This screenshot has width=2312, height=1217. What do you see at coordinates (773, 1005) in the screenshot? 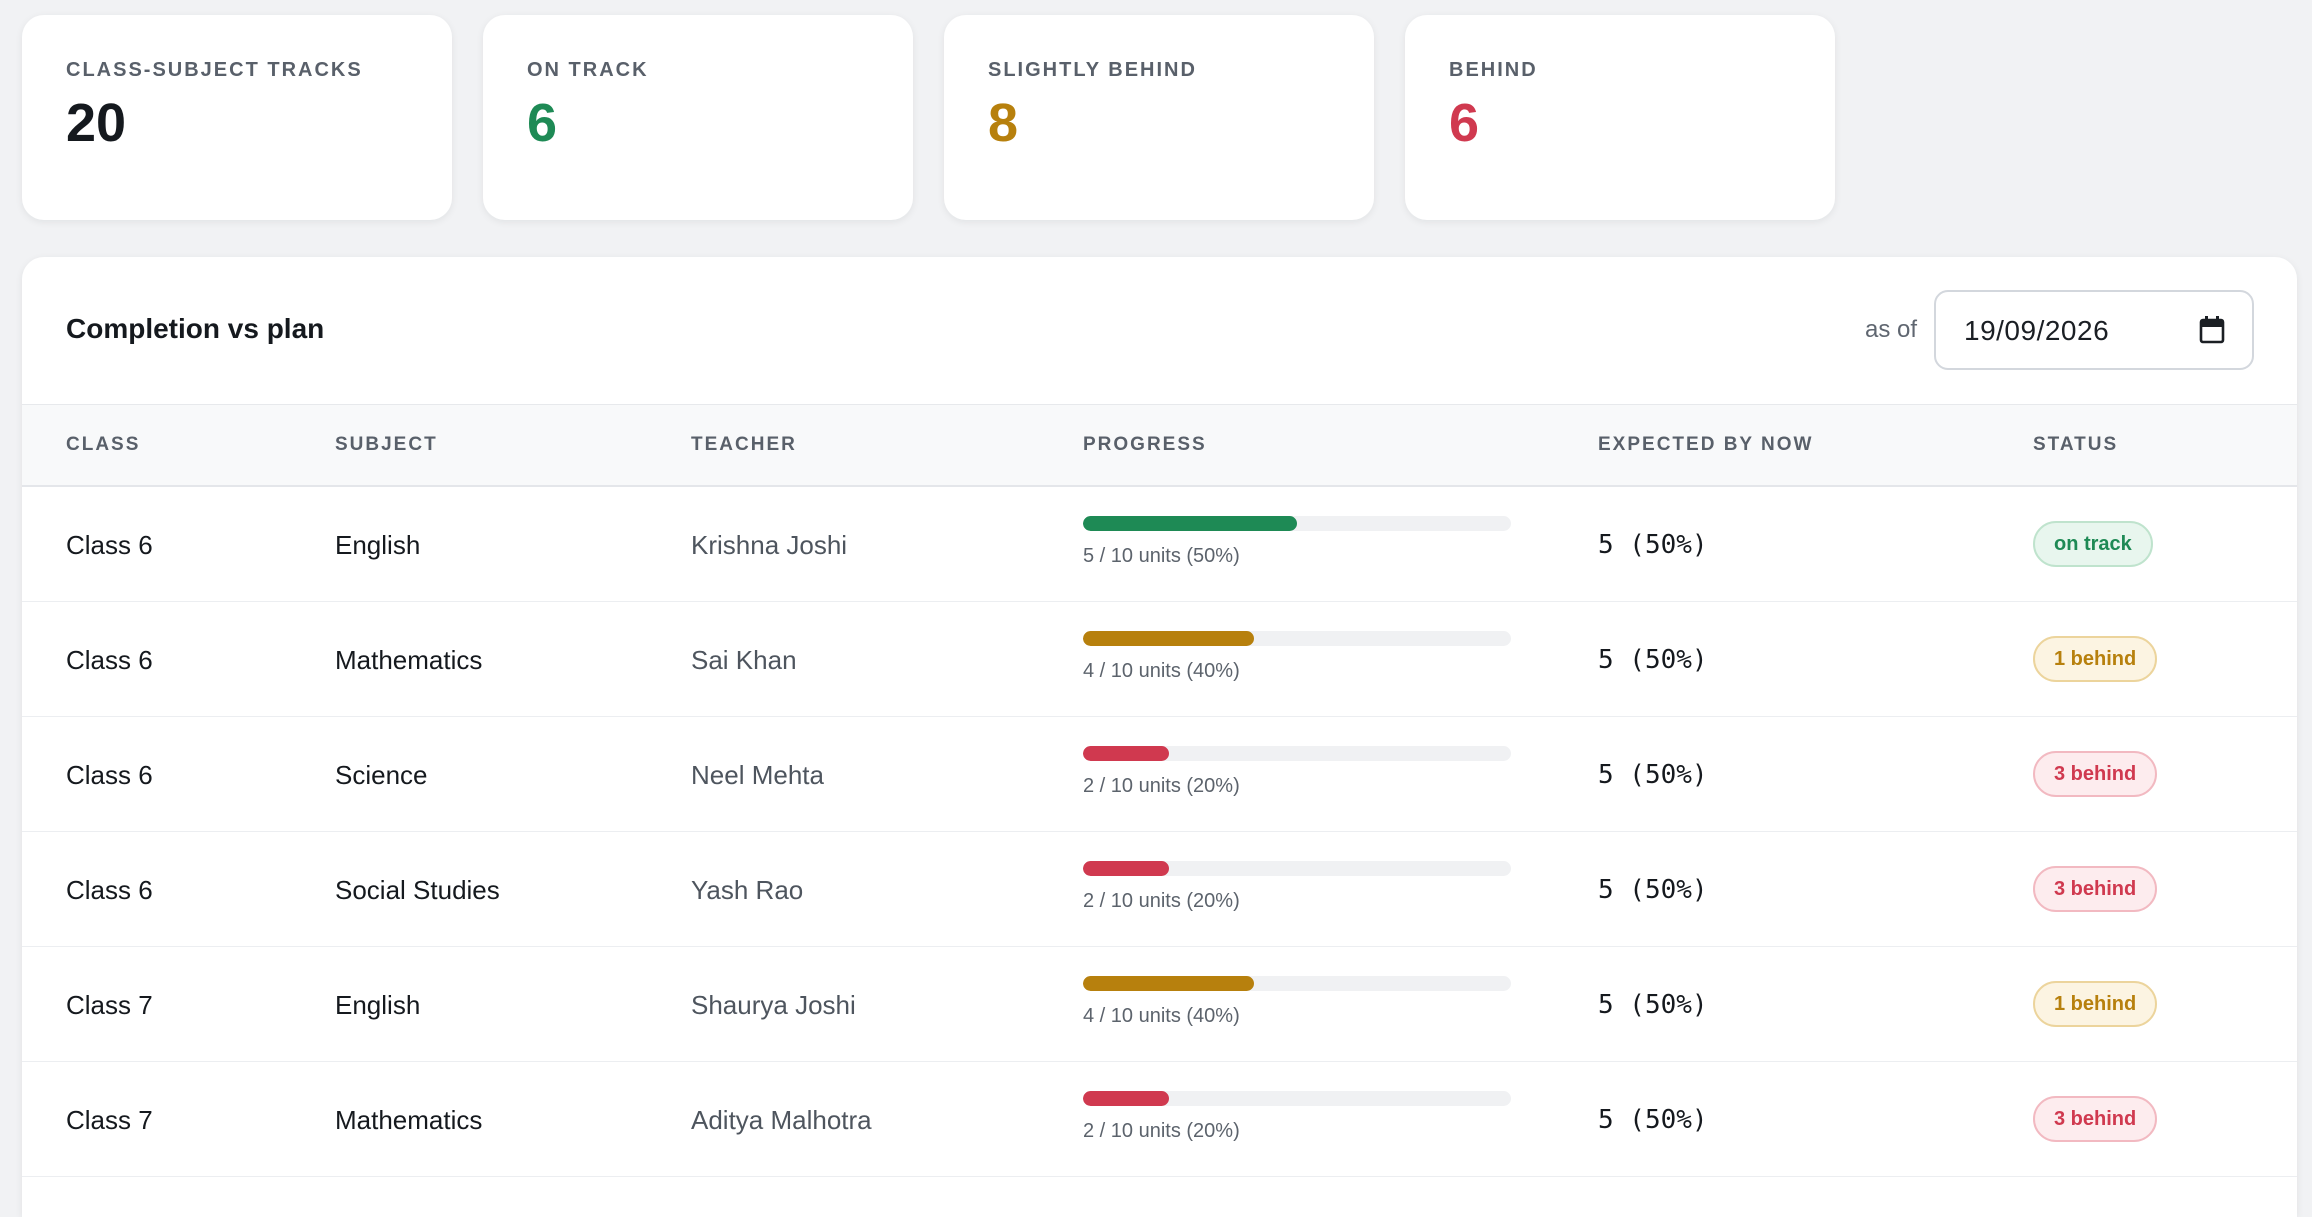
I see `teacher-cell: Shaurya Joshi` at bounding box center [773, 1005].